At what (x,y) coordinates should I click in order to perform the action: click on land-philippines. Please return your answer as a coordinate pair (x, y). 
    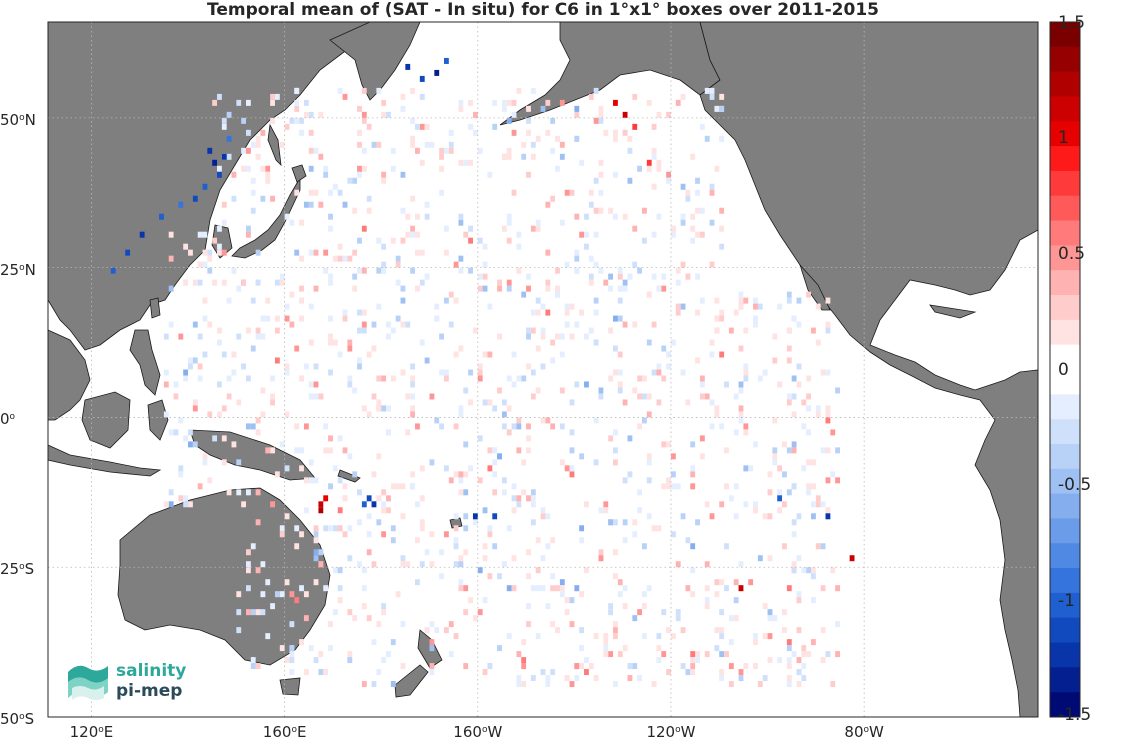
    Looking at the image, I should click on (145, 362).